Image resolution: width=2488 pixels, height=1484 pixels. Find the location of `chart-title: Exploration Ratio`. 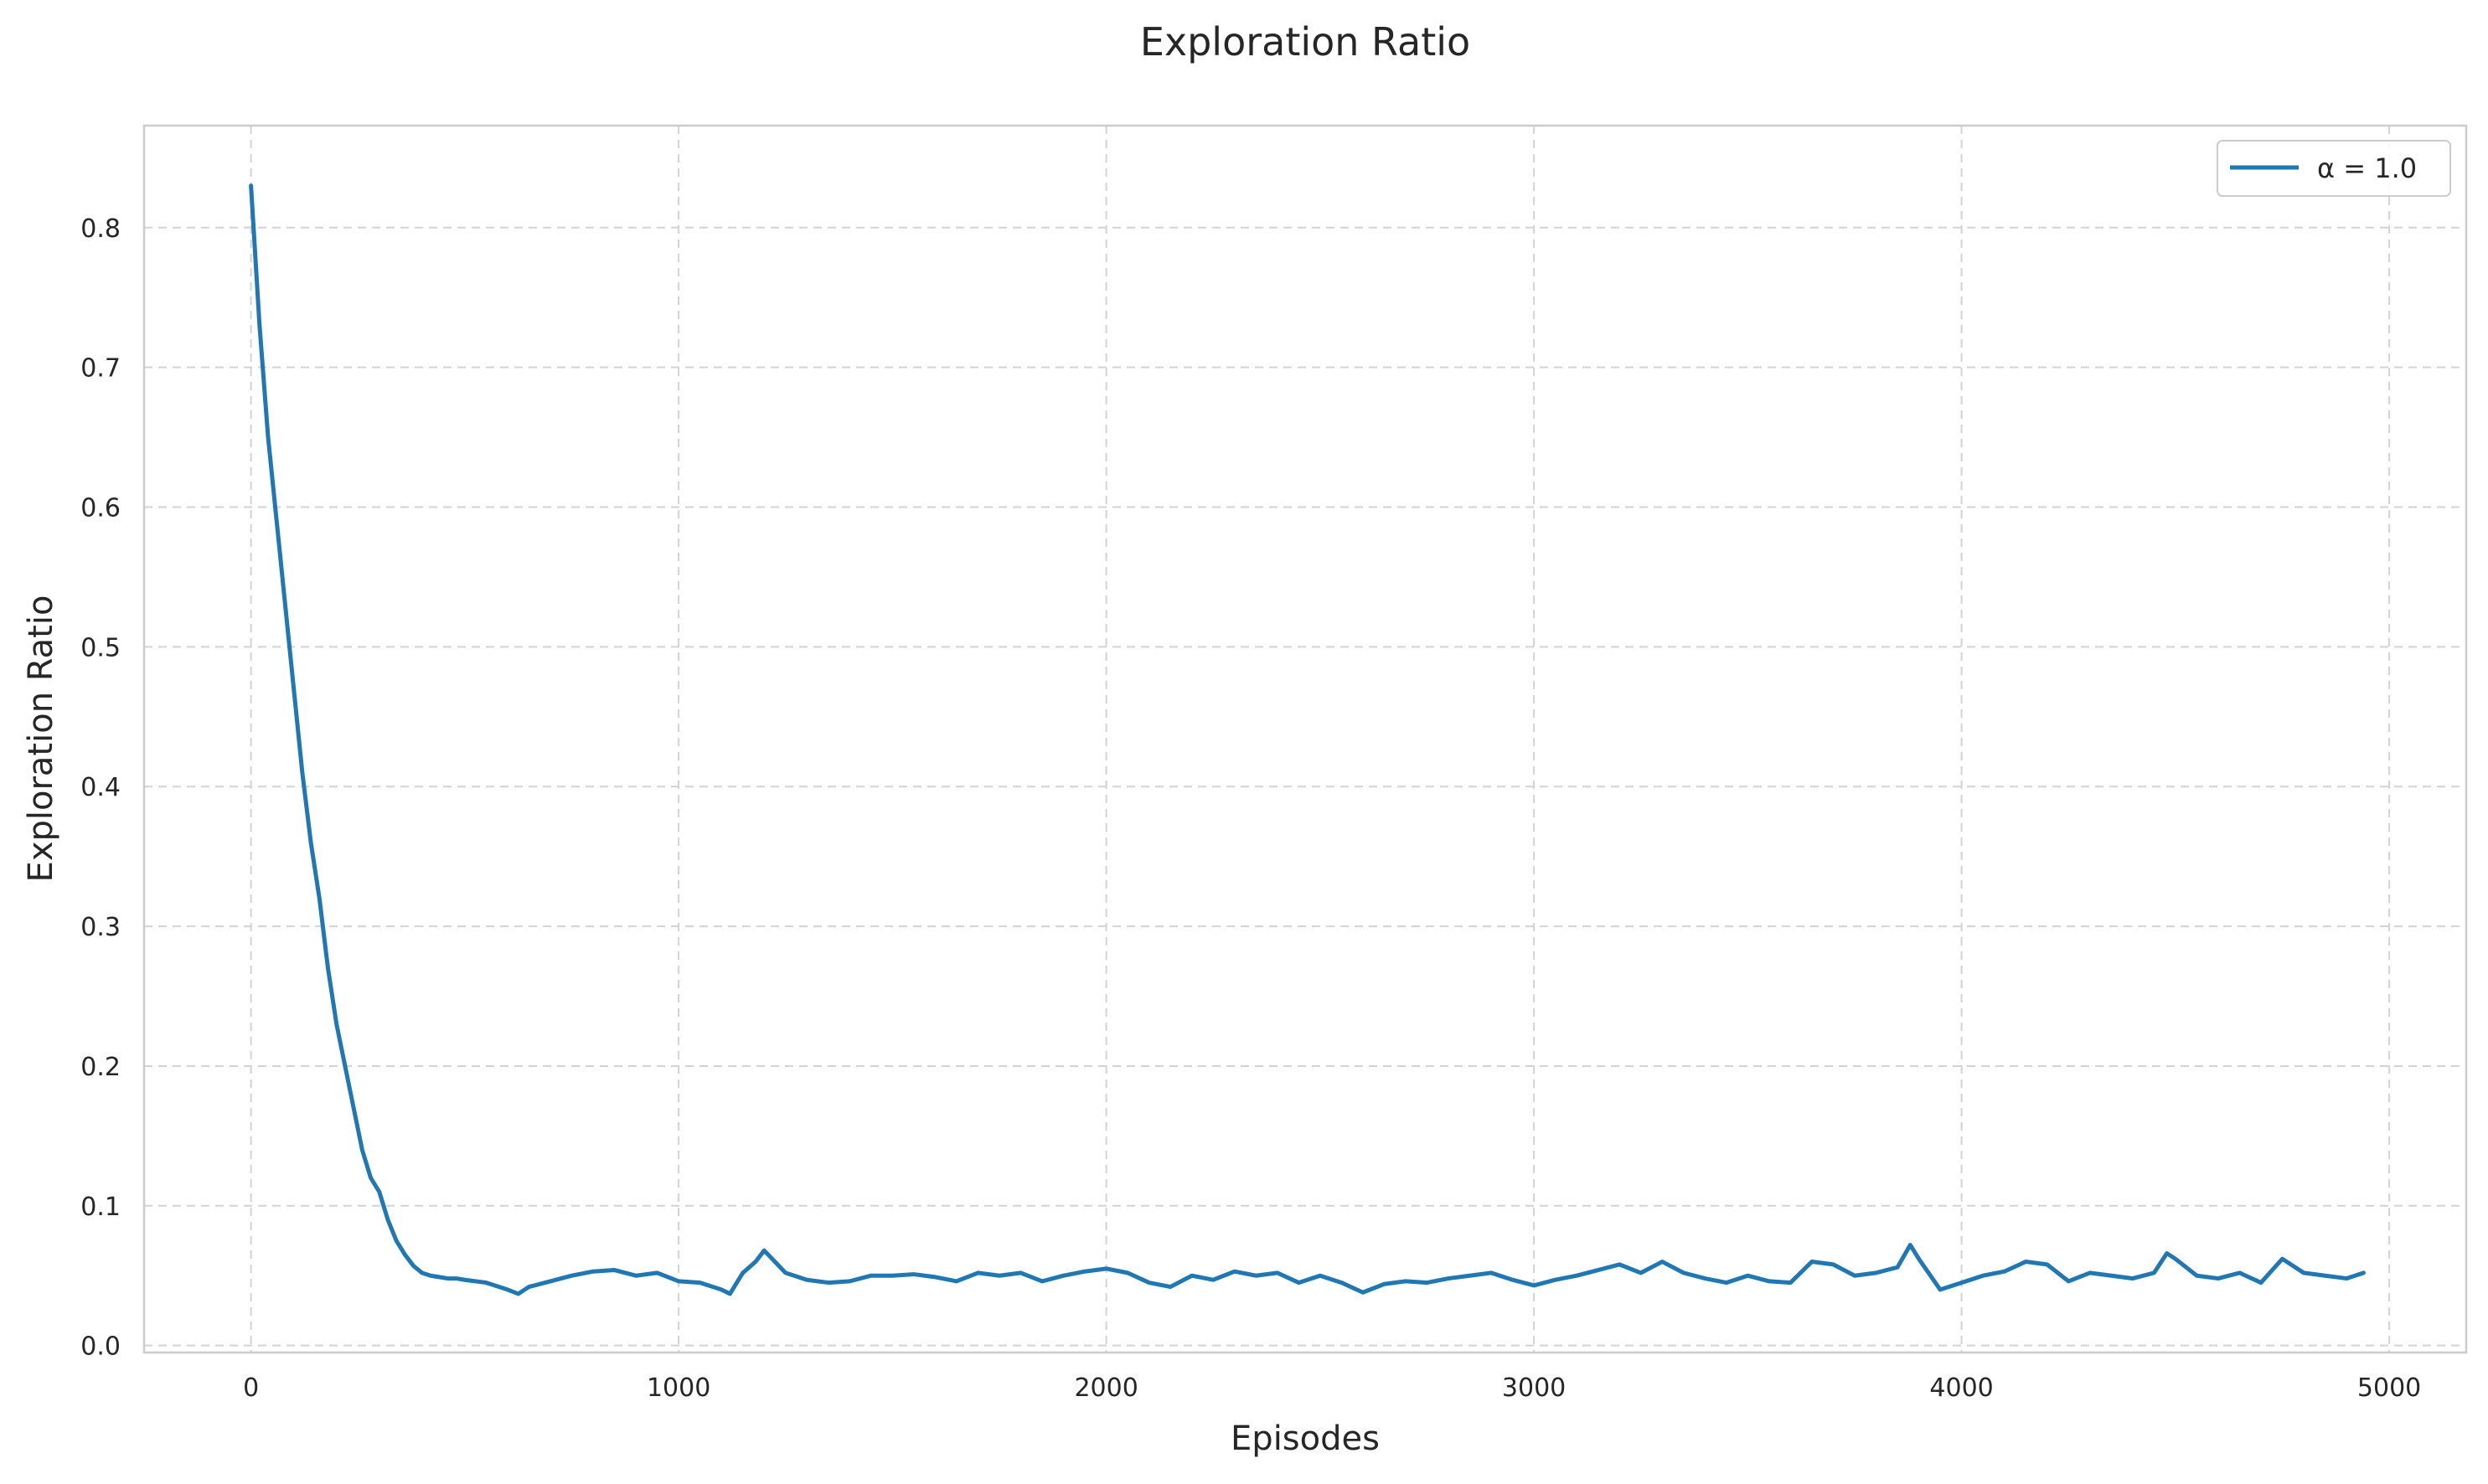

chart-title: Exploration Ratio is located at coordinates (1305, 41).